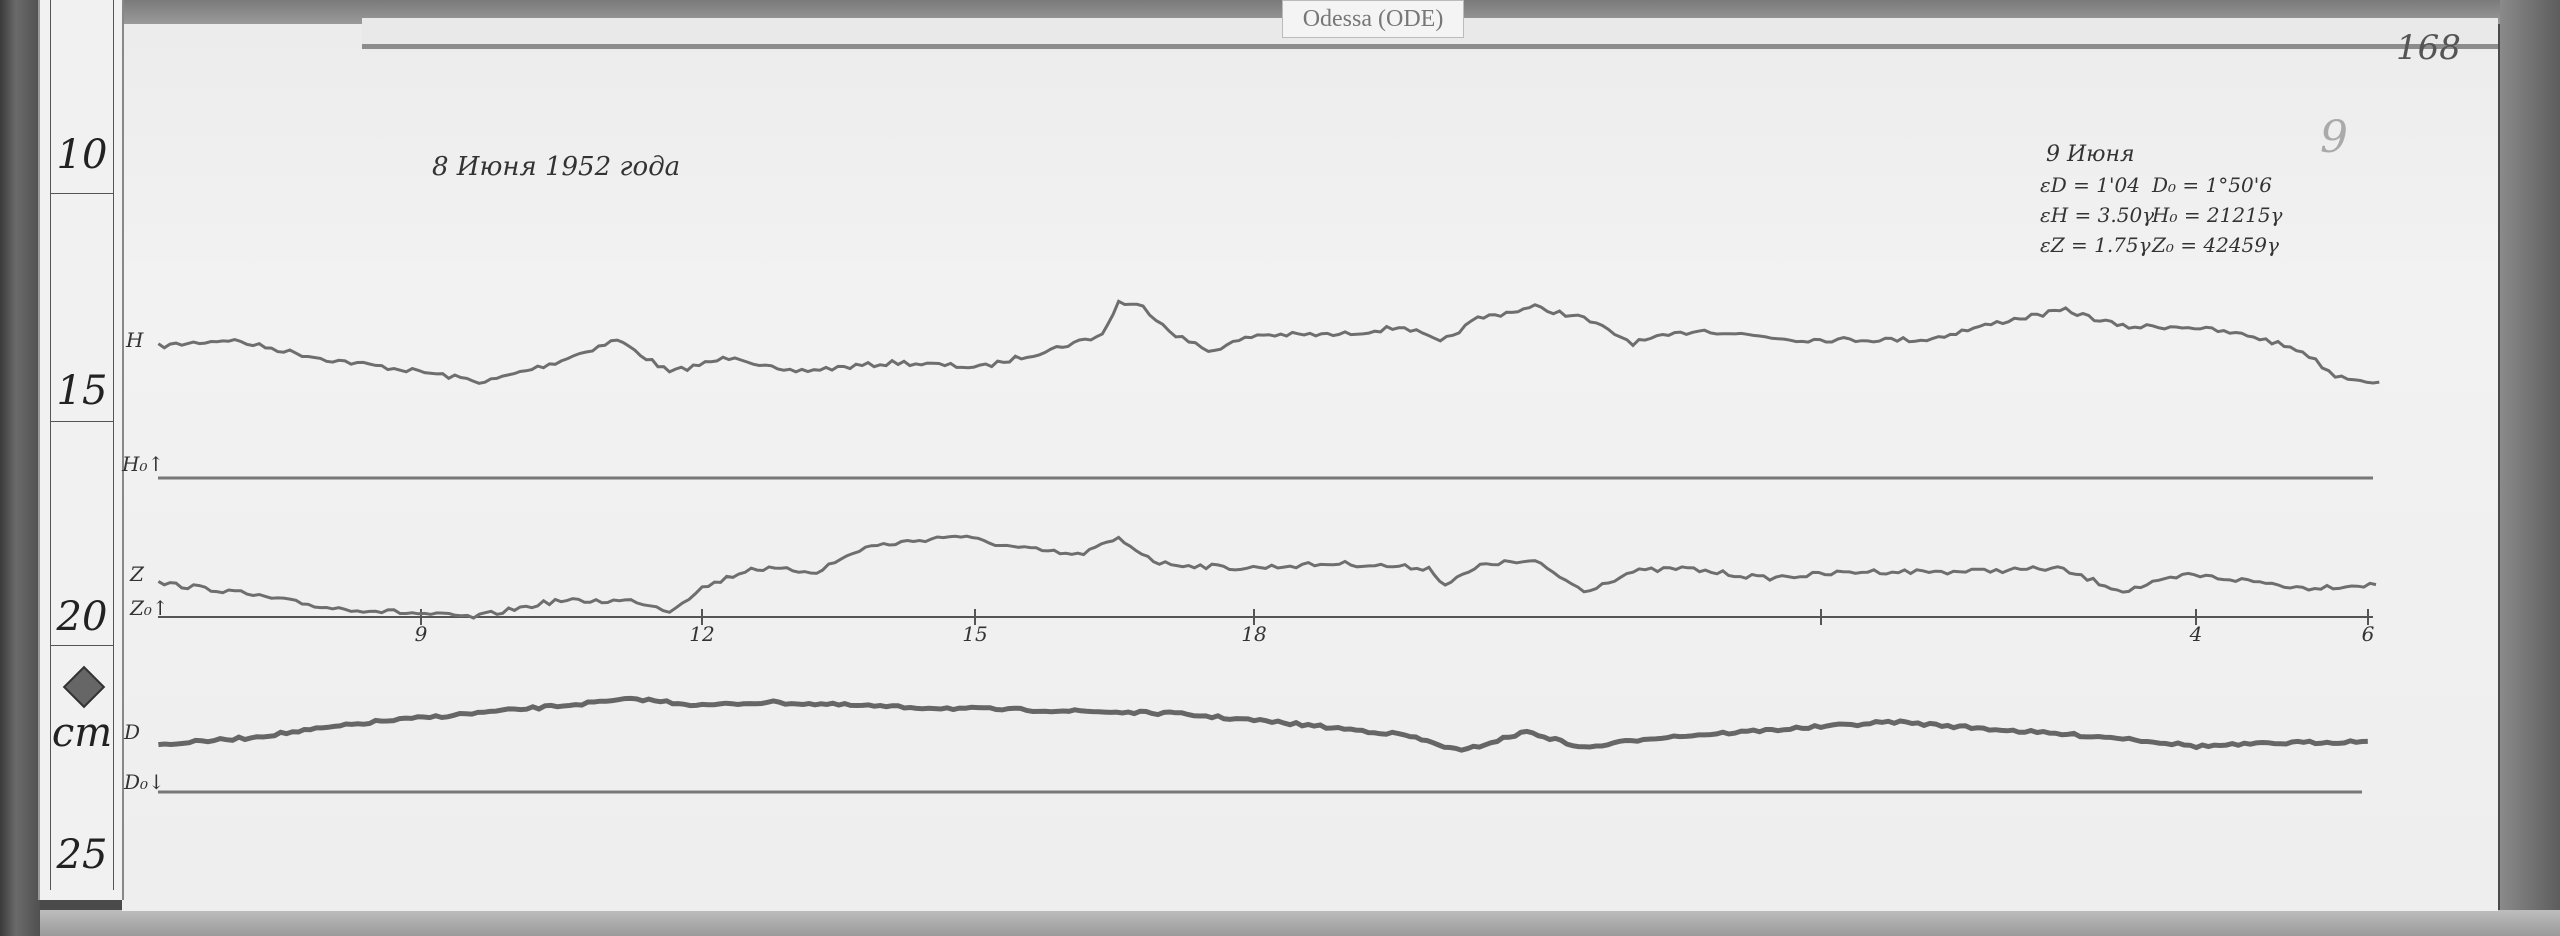  What do you see at coordinates (2095, 245) in the screenshot?
I see `scale-z: εZ = 1.75γ` at bounding box center [2095, 245].